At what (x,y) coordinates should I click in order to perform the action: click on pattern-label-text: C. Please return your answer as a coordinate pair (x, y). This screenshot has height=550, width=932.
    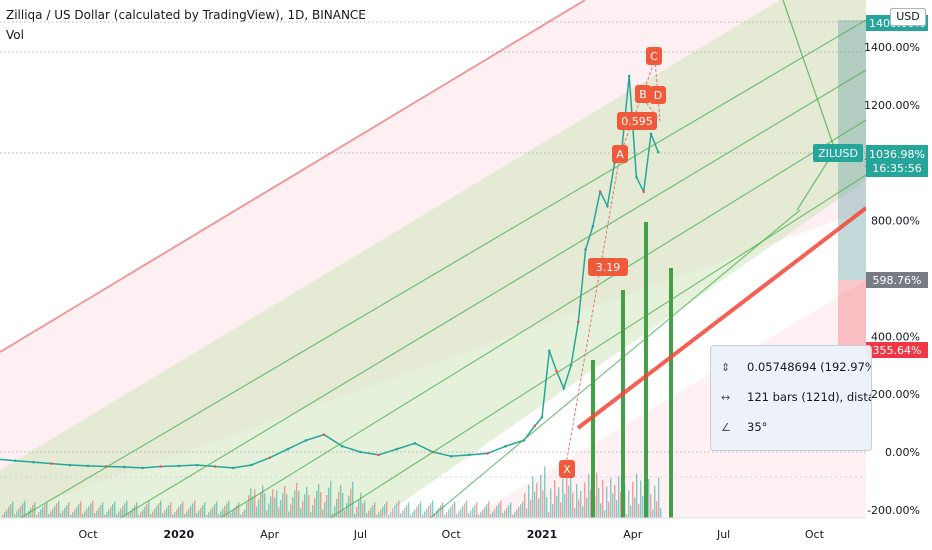
    Looking at the image, I should click on (654, 56).